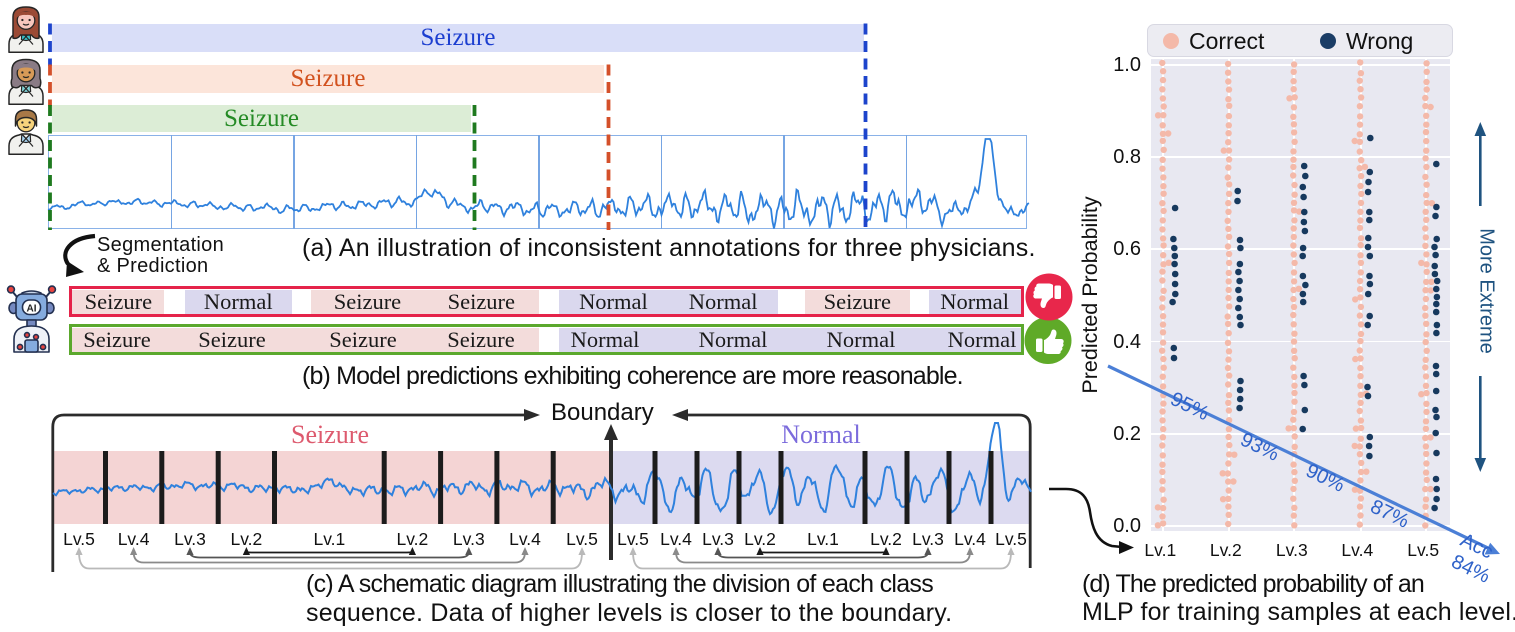 The height and width of the screenshot is (632, 1515). Describe the element at coordinates (32, 309) in the screenshot. I see `svg-text: AI` at that location.